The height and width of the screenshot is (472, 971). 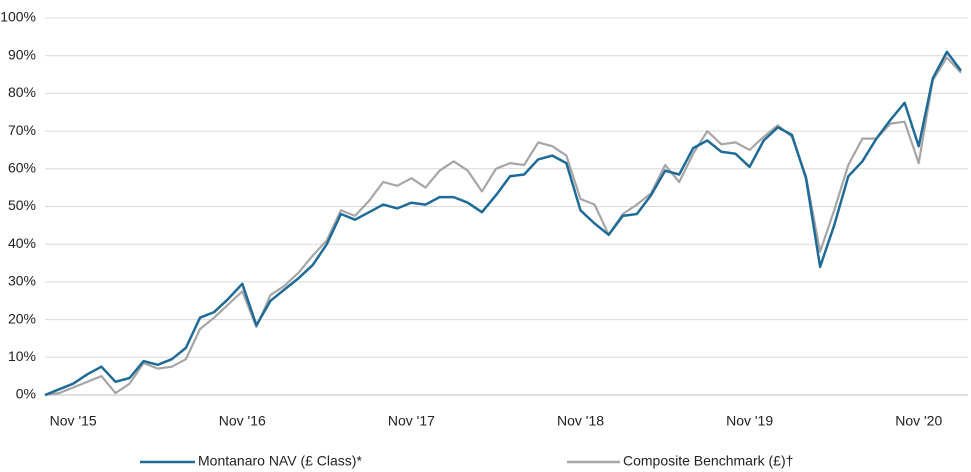 I want to click on y-tick-label: 90%, so click(x=22, y=54).